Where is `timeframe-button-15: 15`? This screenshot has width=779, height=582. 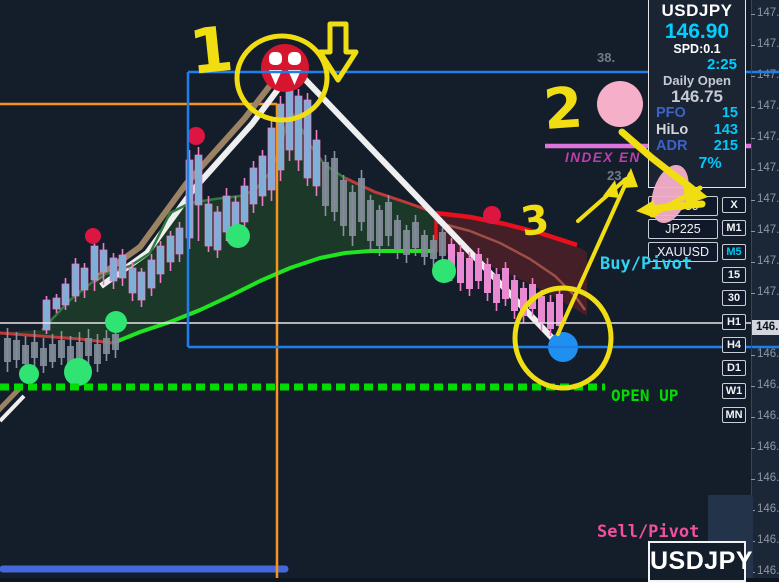
timeframe-button-15: 15 is located at coordinates (734, 274).